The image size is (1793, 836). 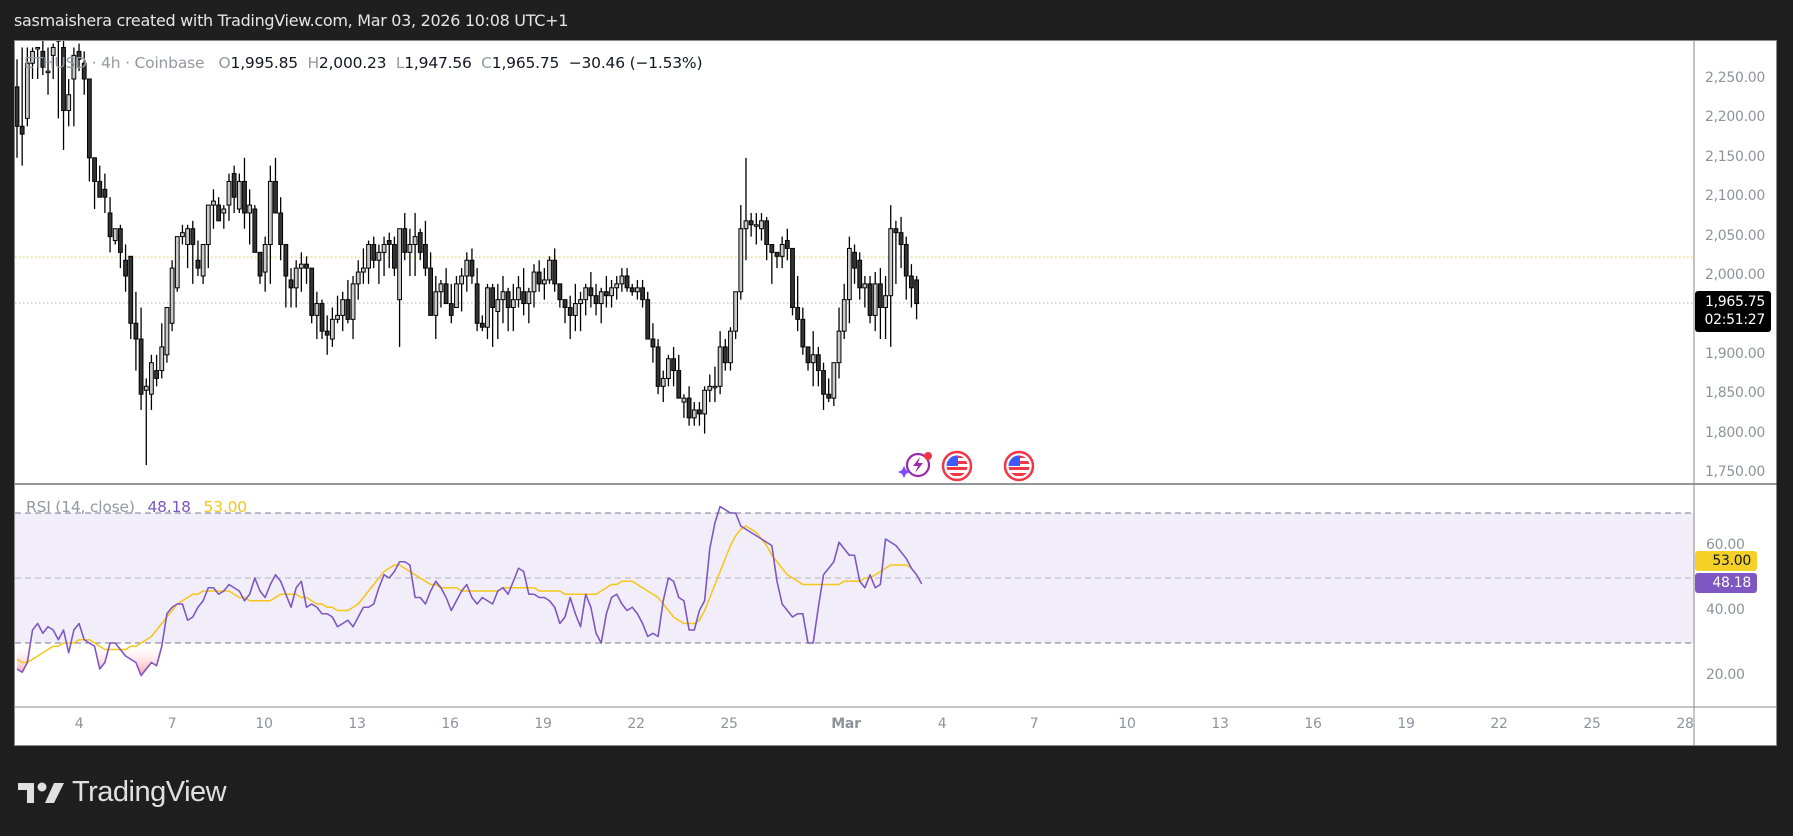 What do you see at coordinates (525, 63) in the screenshot?
I see `close-value: 1,965.75` at bounding box center [525, 63].